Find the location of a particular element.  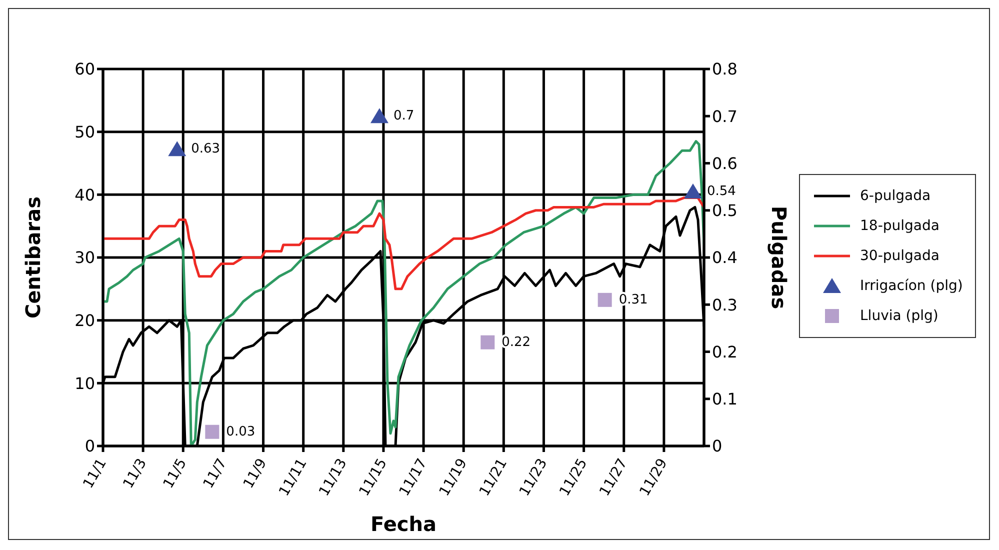

data-label: 0.03 is located at coordinates (241, 432).